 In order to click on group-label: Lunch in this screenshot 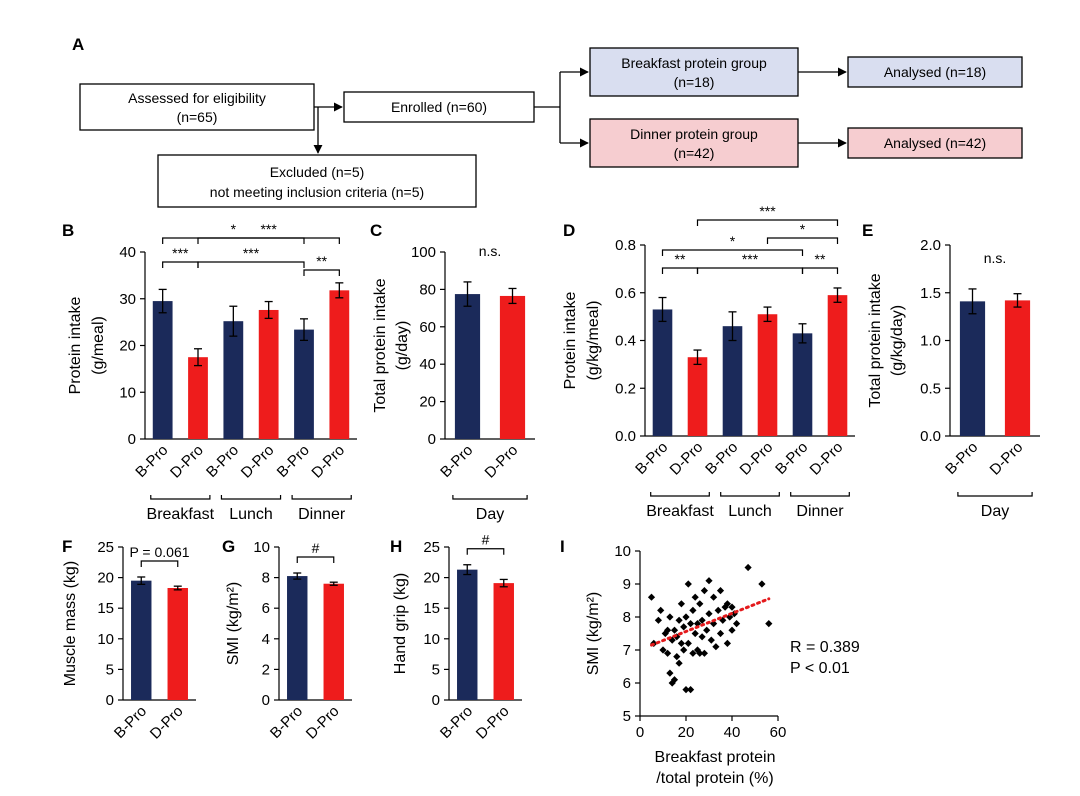, I will do `click(750, 511)`.